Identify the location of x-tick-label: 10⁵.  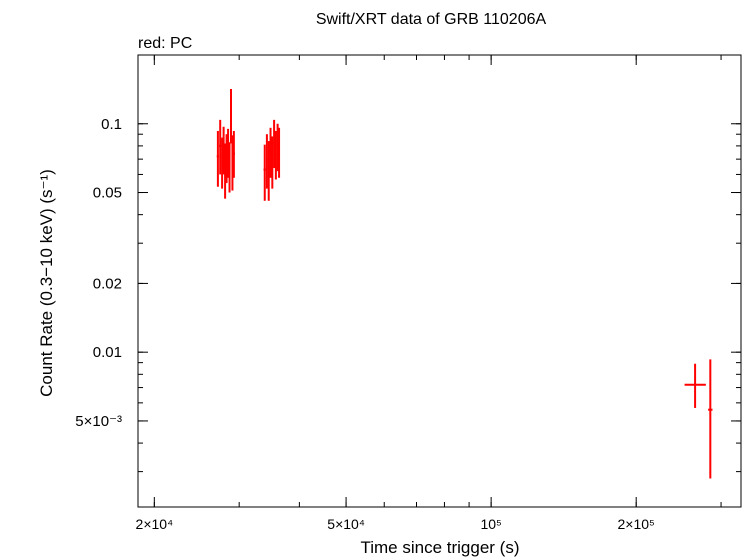
(490, 524).